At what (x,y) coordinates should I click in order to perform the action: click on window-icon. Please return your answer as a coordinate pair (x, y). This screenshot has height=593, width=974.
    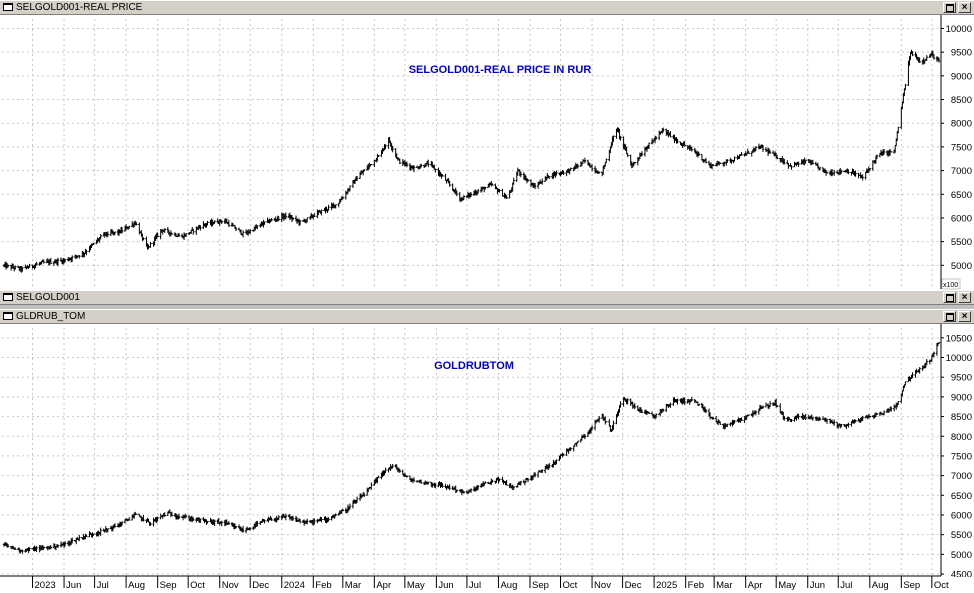
    Looking at the image, I should click on (8, 7).